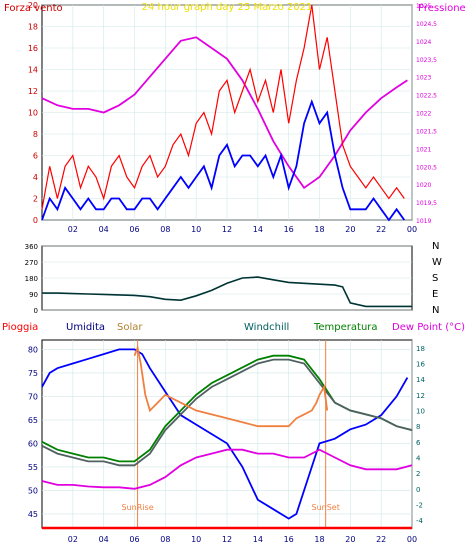 Image resolution: width=466 pixels, height=555 pixels. I want to click on temperature-right-tick: 2, so click(418, 474).